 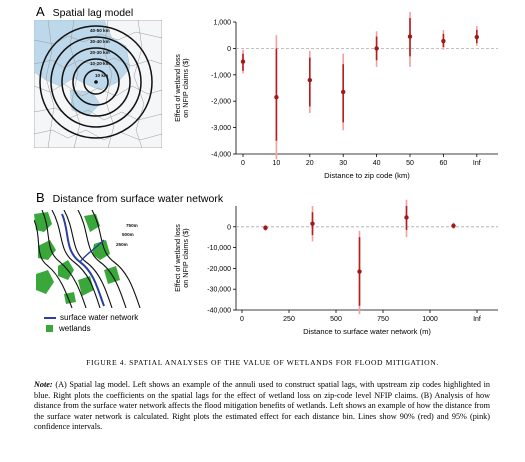 I want to click on x-tick-label: 30, so click(x=343, y=163).